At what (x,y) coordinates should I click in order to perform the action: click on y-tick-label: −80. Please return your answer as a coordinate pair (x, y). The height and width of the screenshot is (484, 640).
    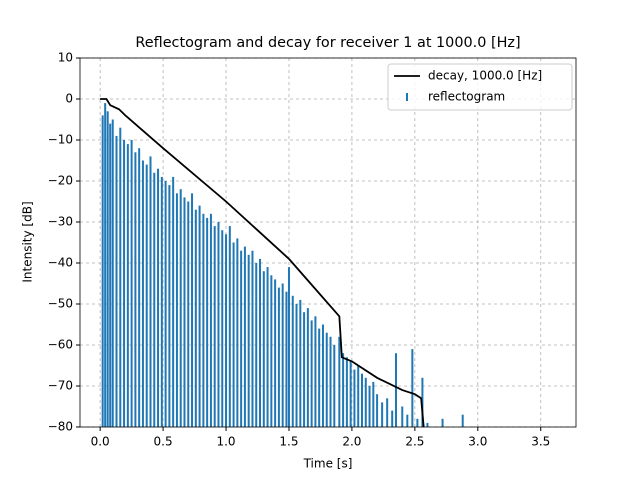
    Looking at the image, I should click on (60, 427).